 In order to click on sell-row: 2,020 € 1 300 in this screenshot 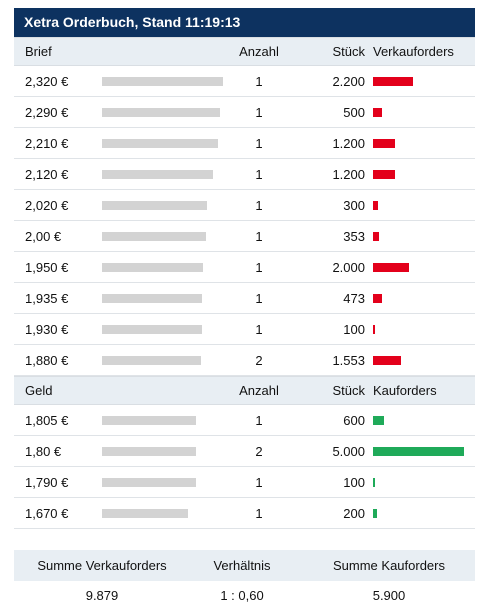, I will do `click(244, 205)`.